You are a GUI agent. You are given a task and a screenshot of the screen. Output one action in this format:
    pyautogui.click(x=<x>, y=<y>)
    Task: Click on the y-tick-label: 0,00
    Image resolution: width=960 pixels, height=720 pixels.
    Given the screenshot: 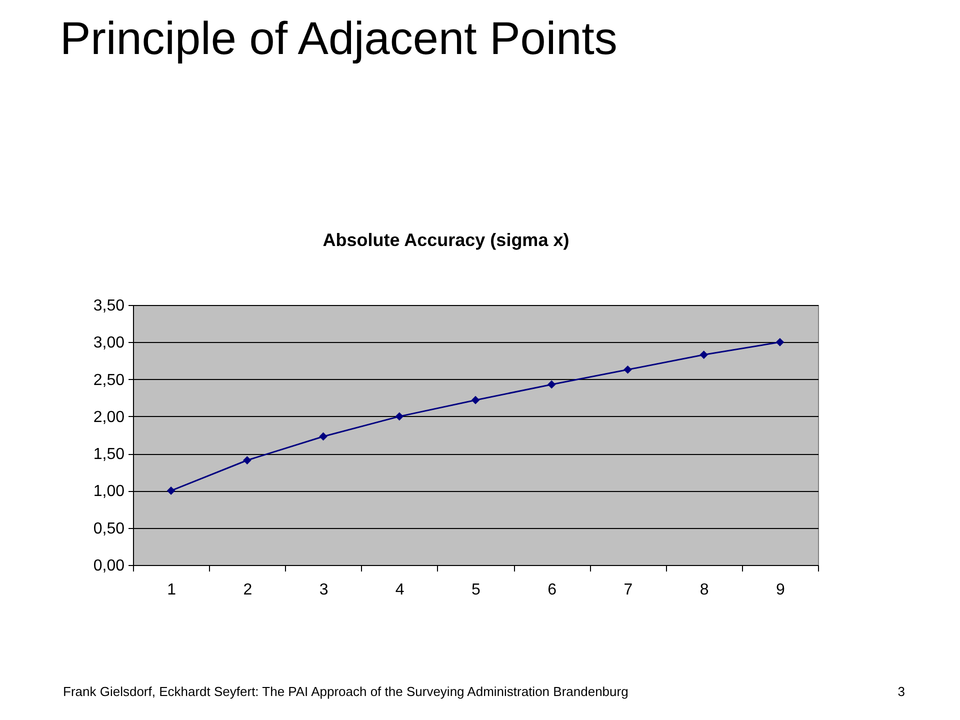 What is the action you would take?
    pyautogui.click(x=109, y=566)
    